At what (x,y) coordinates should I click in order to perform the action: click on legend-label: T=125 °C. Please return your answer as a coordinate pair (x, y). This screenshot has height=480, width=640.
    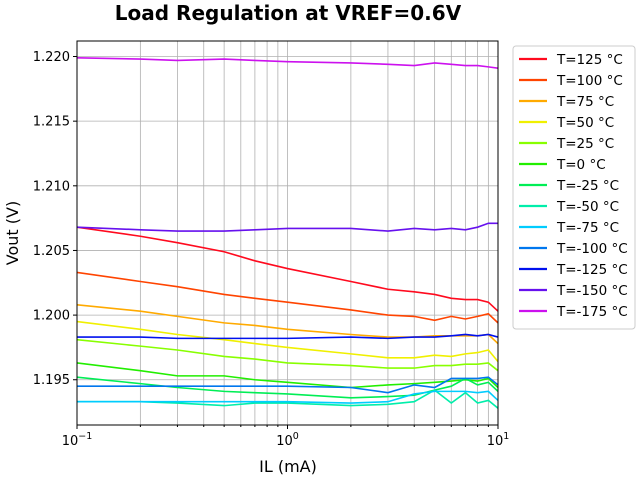
    Looking at the image, I should click on (589, 60).